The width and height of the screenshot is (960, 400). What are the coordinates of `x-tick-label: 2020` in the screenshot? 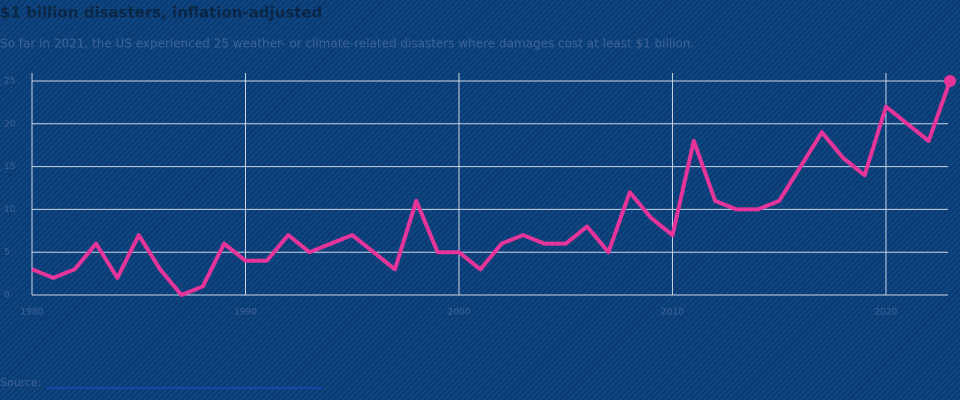 It's located at (886, 313).